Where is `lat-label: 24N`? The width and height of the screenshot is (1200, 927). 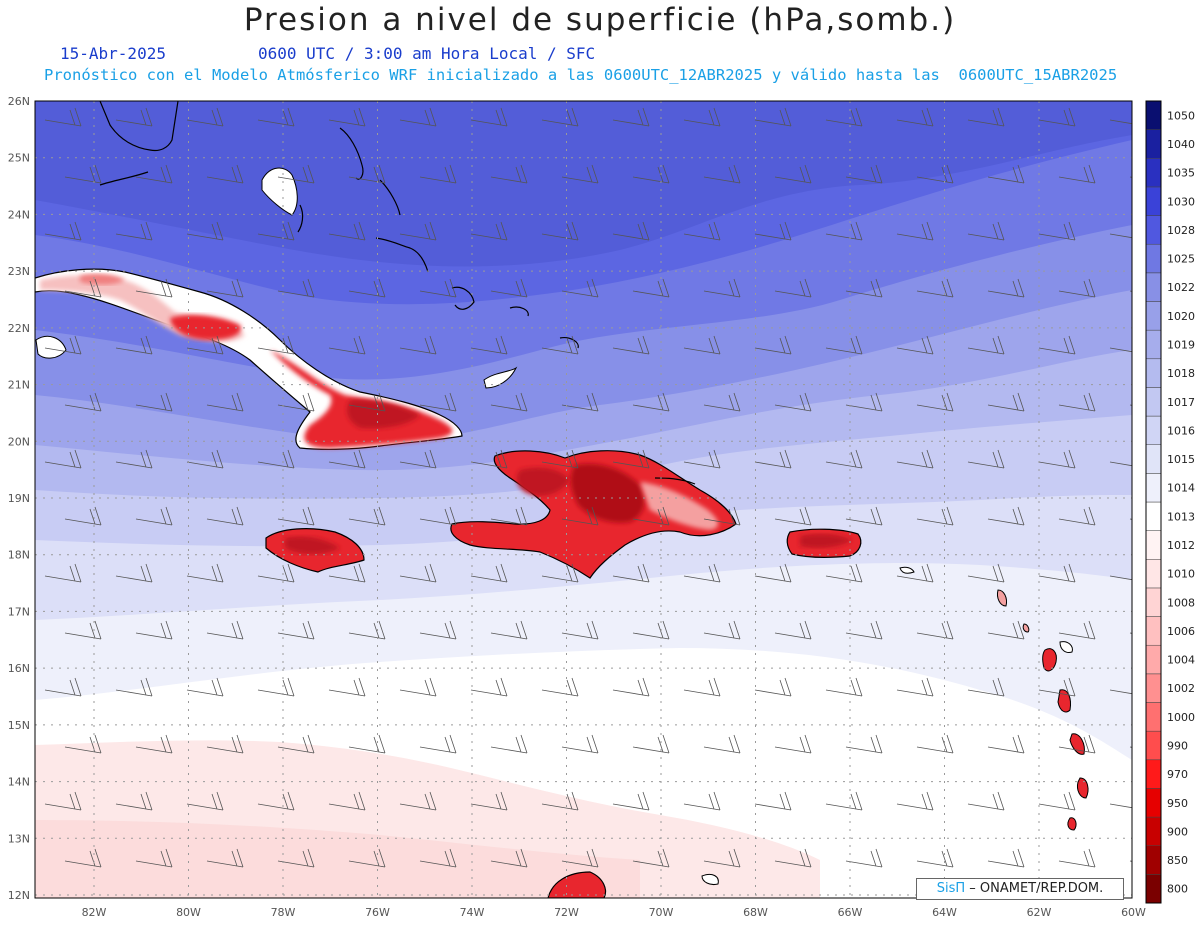
lat-label: 24N is located at coordinates (19, 214).